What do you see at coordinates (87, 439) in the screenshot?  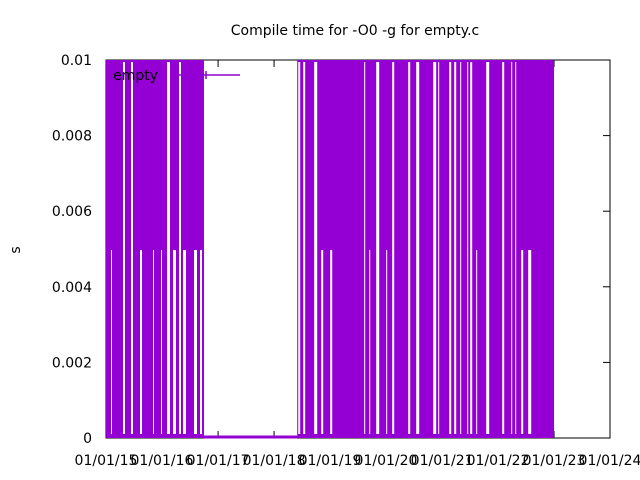 I see `y-tick-label: 0` at bounding box center [87, 439].